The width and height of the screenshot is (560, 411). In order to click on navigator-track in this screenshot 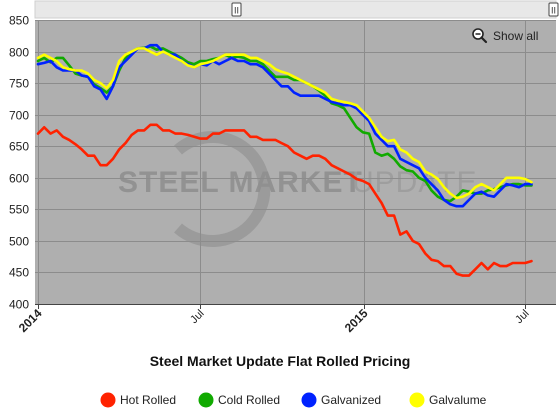, I will do `click(295, 9)`.